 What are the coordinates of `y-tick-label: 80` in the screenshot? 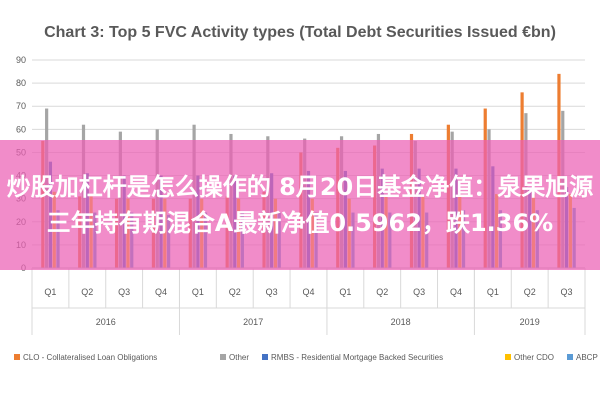 It's located at (21, 83).